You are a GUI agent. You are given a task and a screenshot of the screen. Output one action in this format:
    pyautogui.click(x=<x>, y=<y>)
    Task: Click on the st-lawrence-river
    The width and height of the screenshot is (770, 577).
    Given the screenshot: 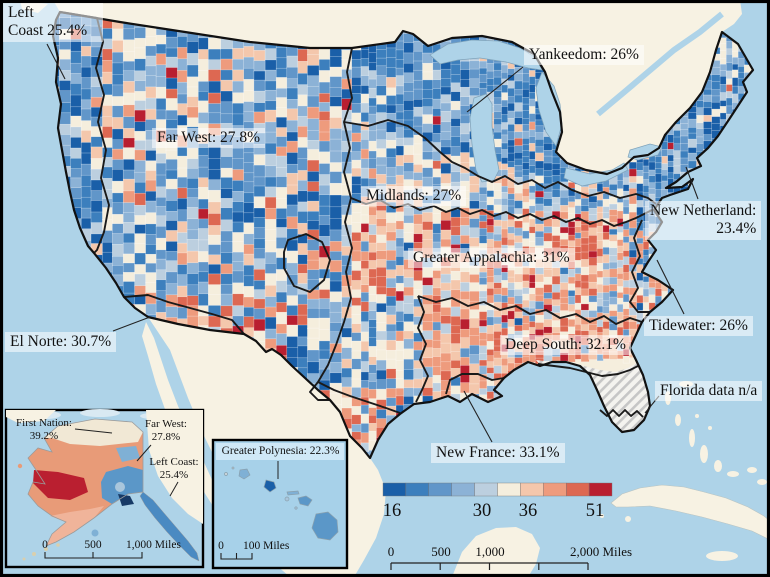 What is the action you would take?
    pyautogui.click(x=660, y=64)
    